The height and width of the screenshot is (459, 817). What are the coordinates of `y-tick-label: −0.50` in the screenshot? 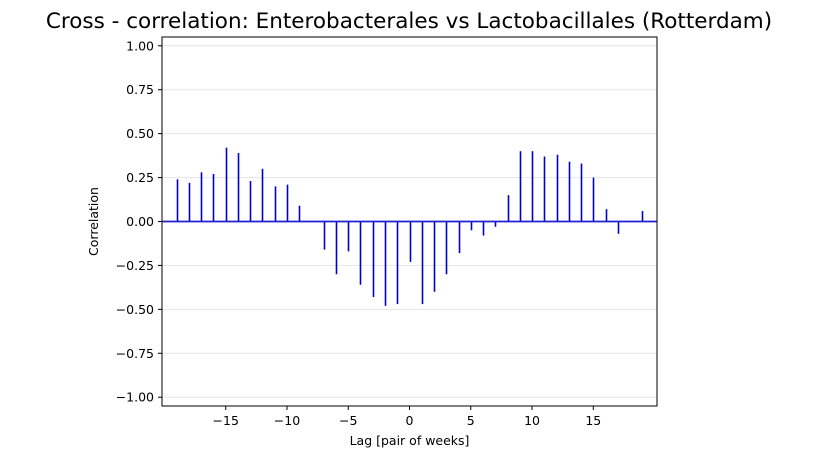 It's located at (135, 309).